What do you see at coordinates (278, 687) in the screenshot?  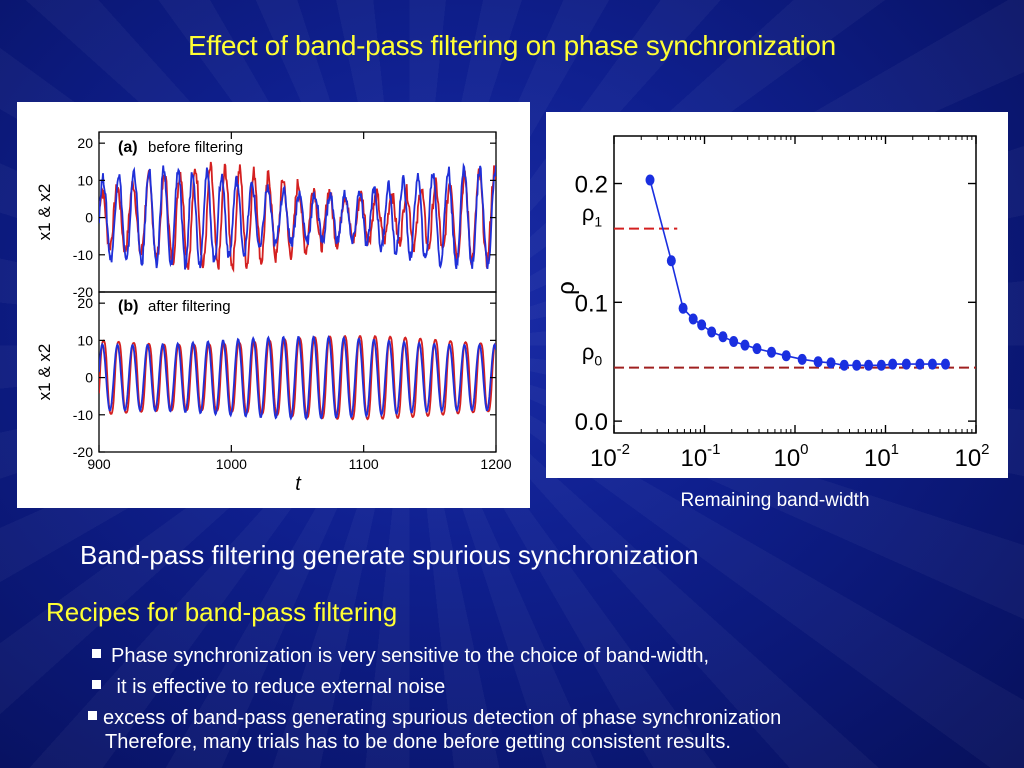 I see `list-item-text: it is effective to reduce external noise` at bounding box center [278, 687].